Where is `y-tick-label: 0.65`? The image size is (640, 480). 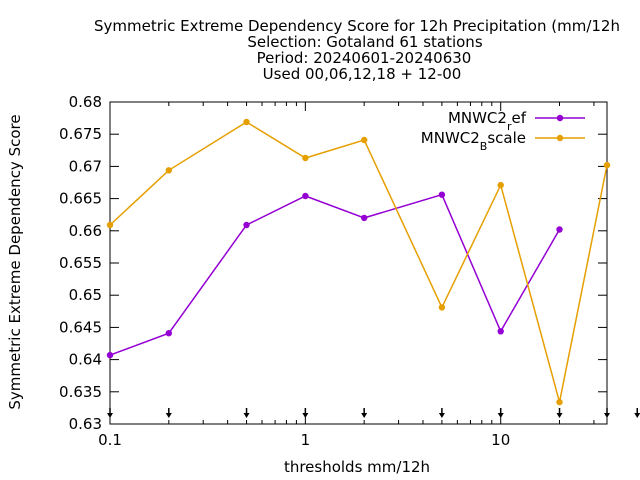 y-tick-label: 0.65 is located at coordinates (85, 295).